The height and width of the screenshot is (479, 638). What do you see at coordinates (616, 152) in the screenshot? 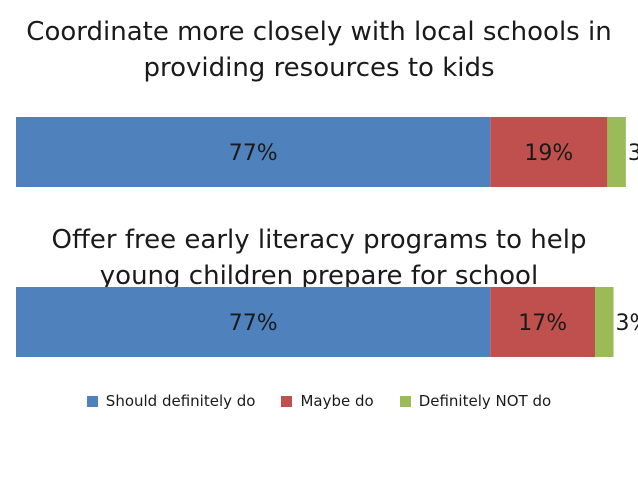
I see `bar-1-definitely-not-do` at bounding box center [616, 152].